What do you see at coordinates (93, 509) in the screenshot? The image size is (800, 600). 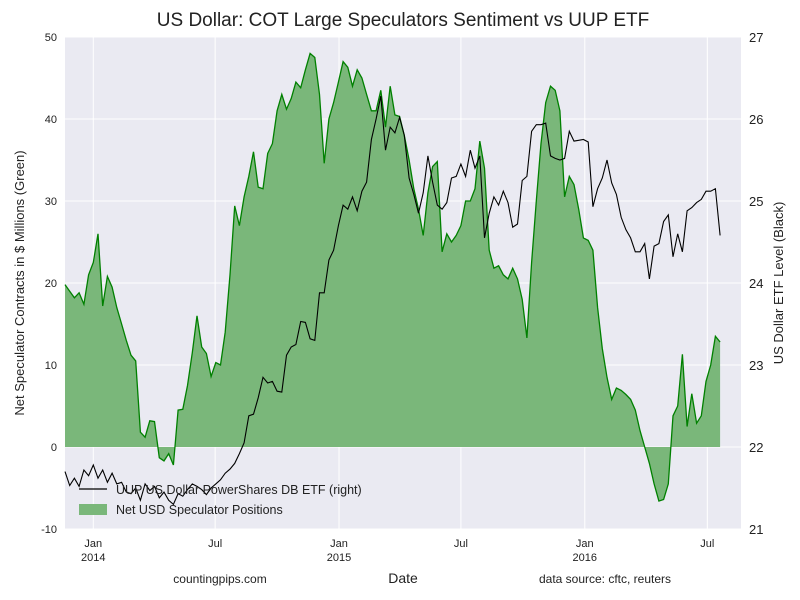 I see `legend-net-swatch` at bounding box center [93, 509].